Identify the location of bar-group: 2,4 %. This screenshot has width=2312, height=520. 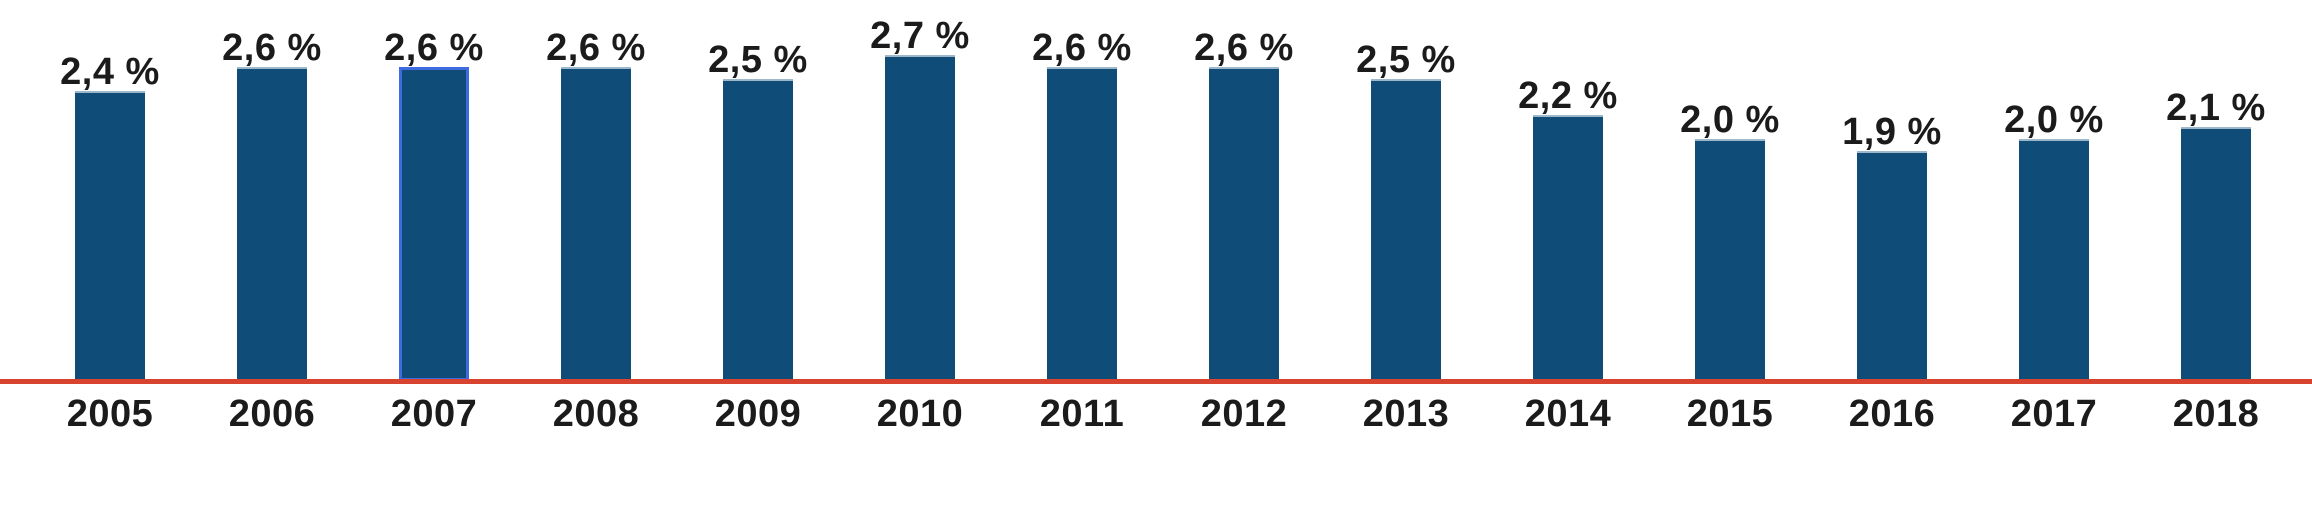
(110, 190).